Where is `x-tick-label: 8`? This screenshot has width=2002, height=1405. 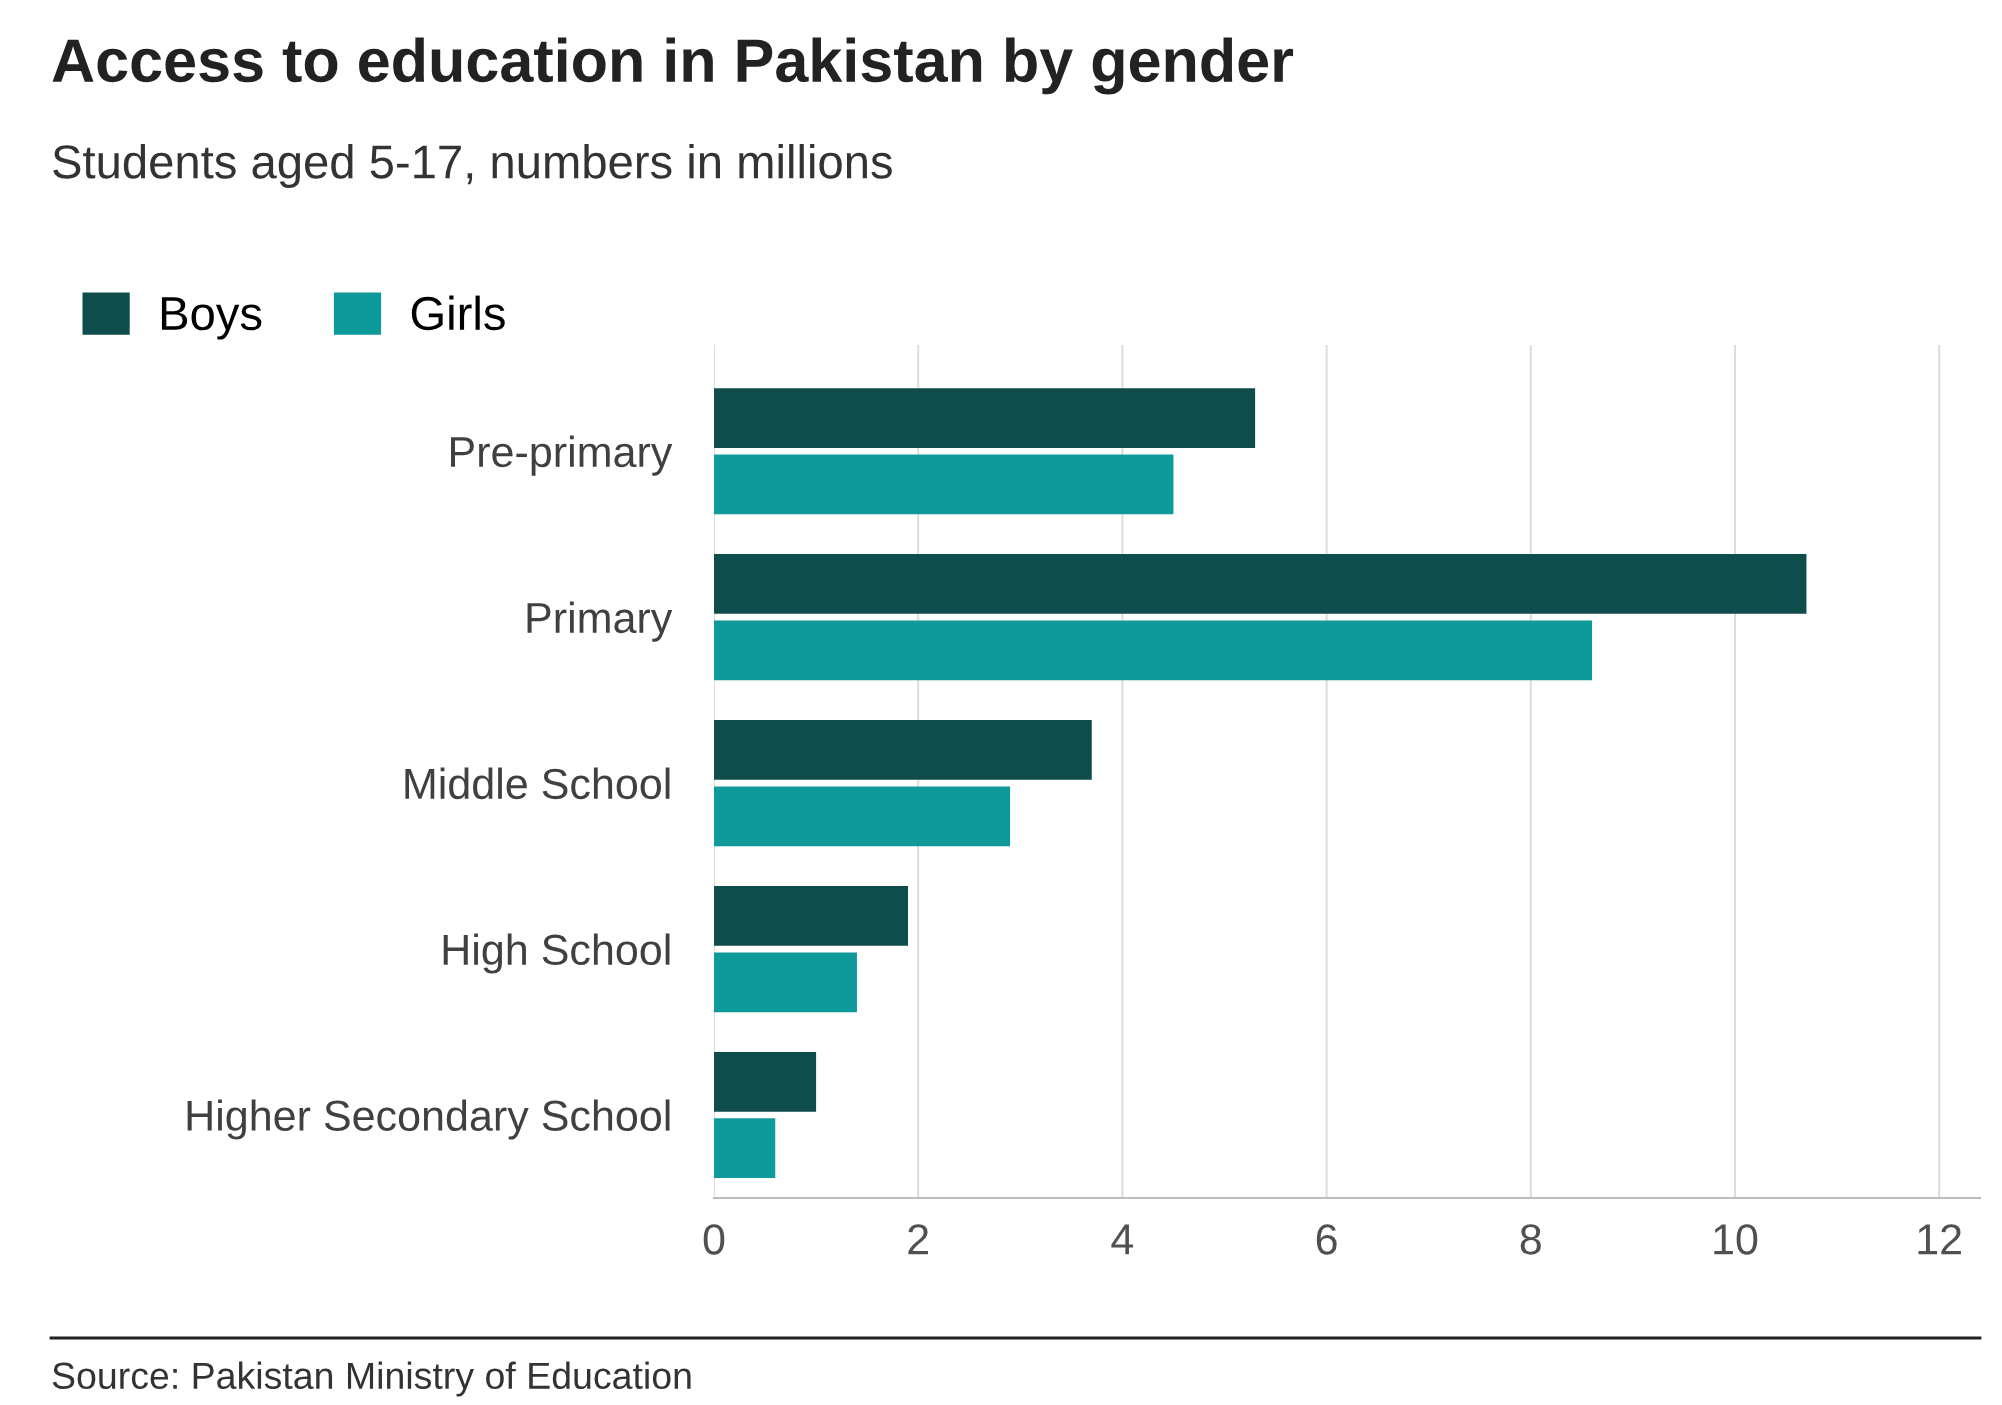 x-tick-label: 8 is located at coordinates (1530, 1239).